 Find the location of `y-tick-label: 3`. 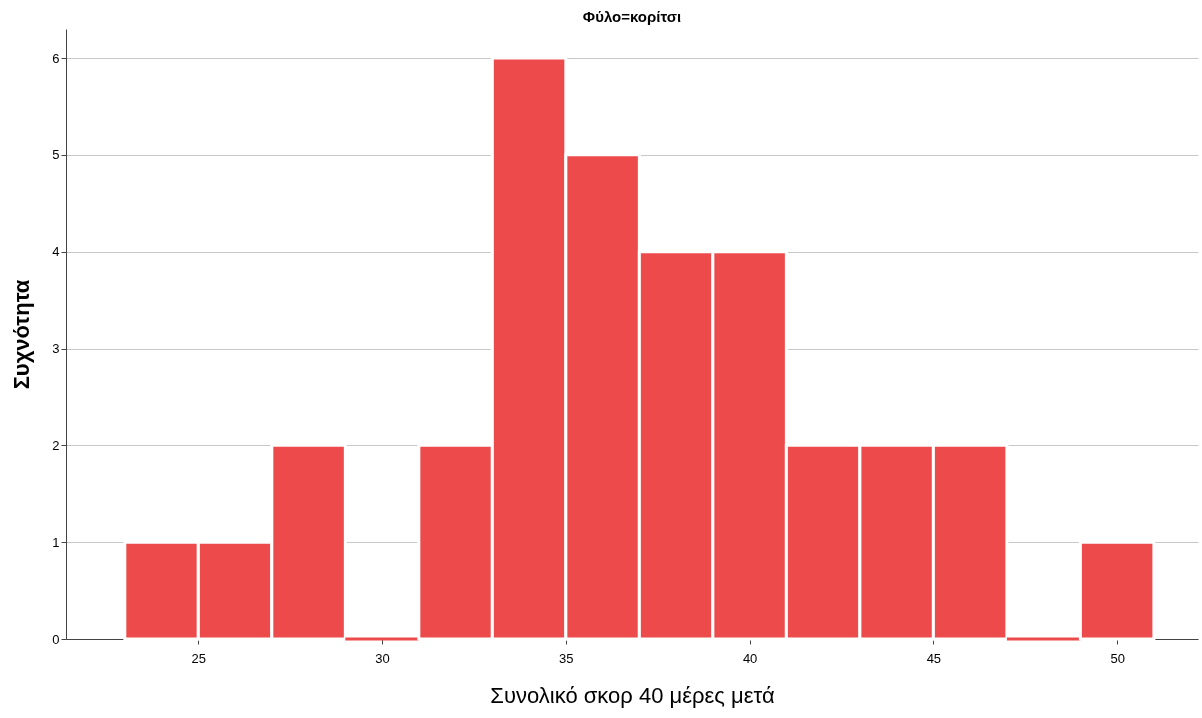

y-tick-label: 3 is located at coordinates (56, 349).